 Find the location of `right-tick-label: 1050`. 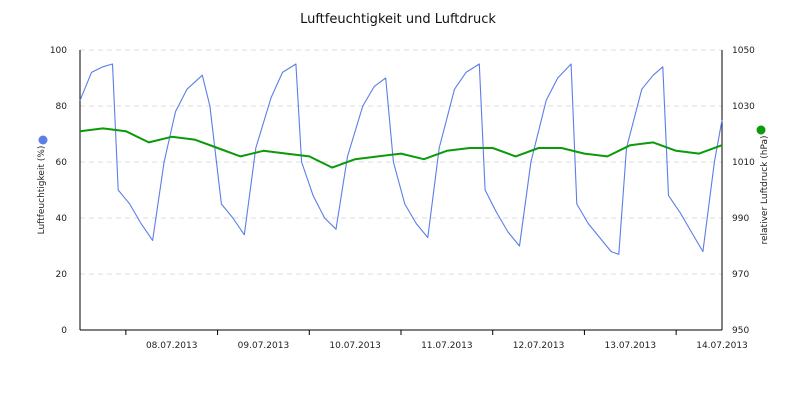

right-tick-label: 1050 is located at coordinates (743, 51).